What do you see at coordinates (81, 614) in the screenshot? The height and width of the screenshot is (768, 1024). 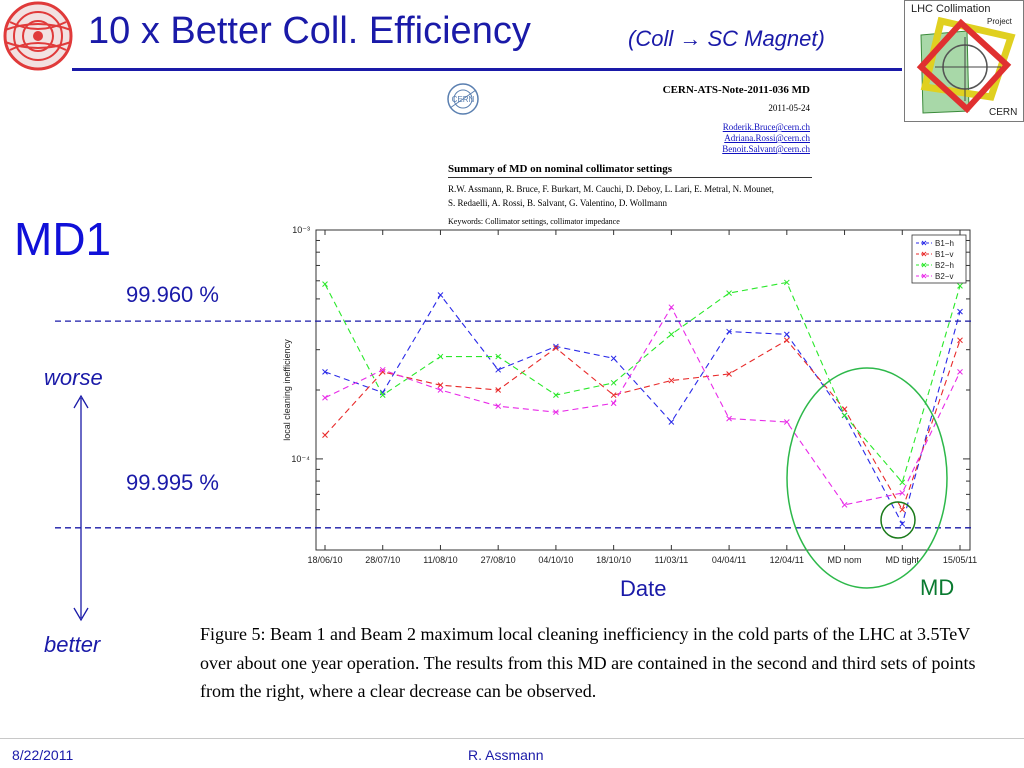 I see `arrow-down-icon` at bounding box center [81, 614].